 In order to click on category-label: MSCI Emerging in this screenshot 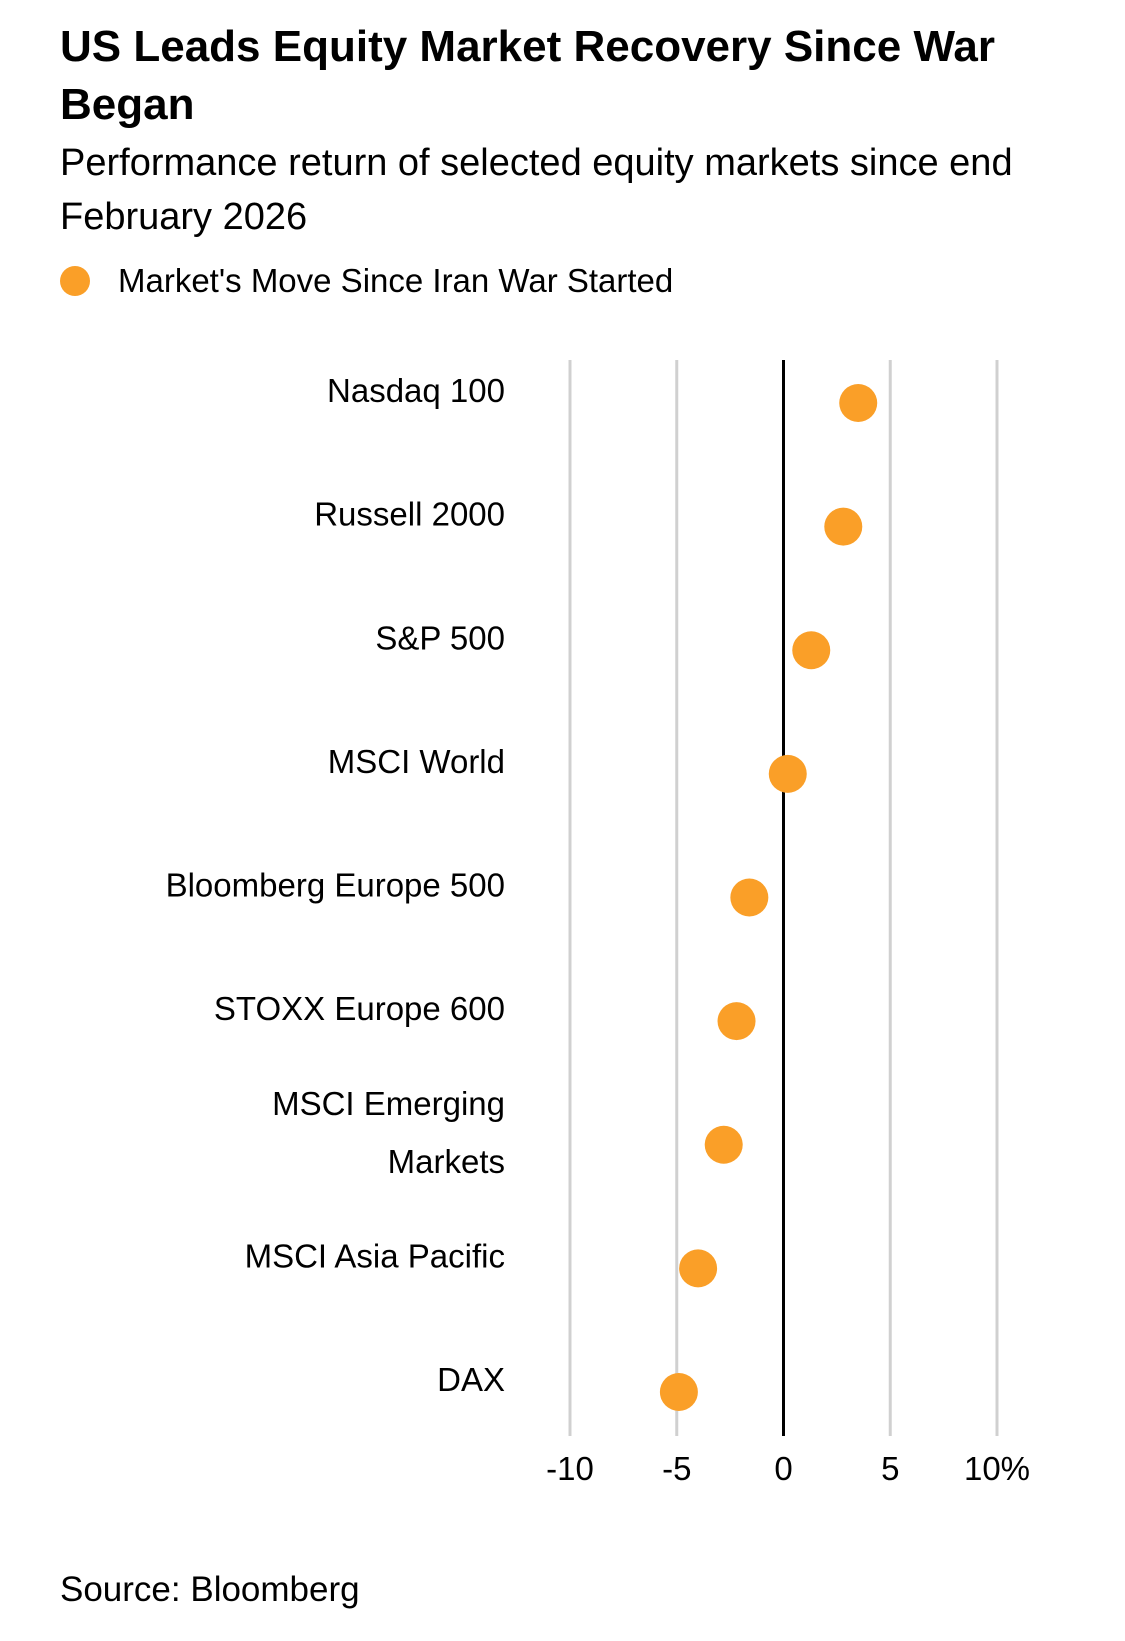, I will do `click(388, 1103)`.